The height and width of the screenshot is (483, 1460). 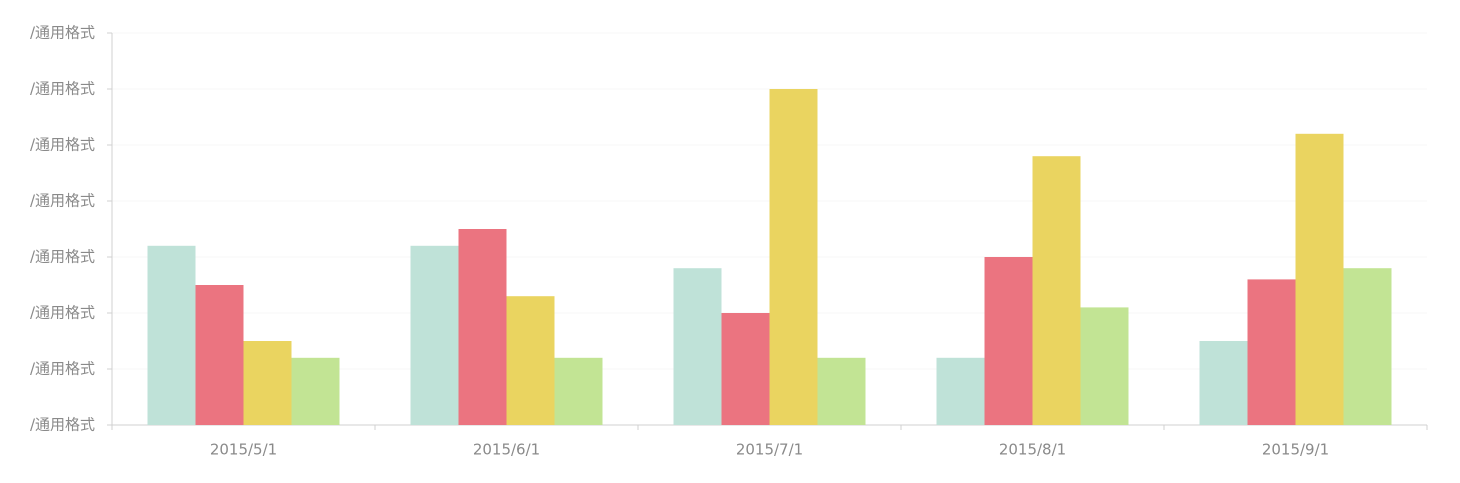 What do you see at coordinates (1032, 450) in the screenshot?
I see `x-tick-label: 2015/8/1` at bounding box center [1032, 450].